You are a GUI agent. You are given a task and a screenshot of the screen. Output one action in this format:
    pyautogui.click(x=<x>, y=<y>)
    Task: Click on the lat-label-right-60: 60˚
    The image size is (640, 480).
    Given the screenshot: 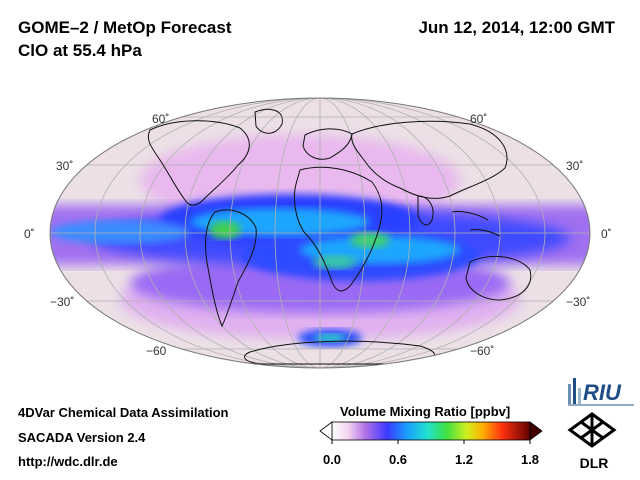 What is the action you would take?
    pyautogui.click(x=479, y=119)
    